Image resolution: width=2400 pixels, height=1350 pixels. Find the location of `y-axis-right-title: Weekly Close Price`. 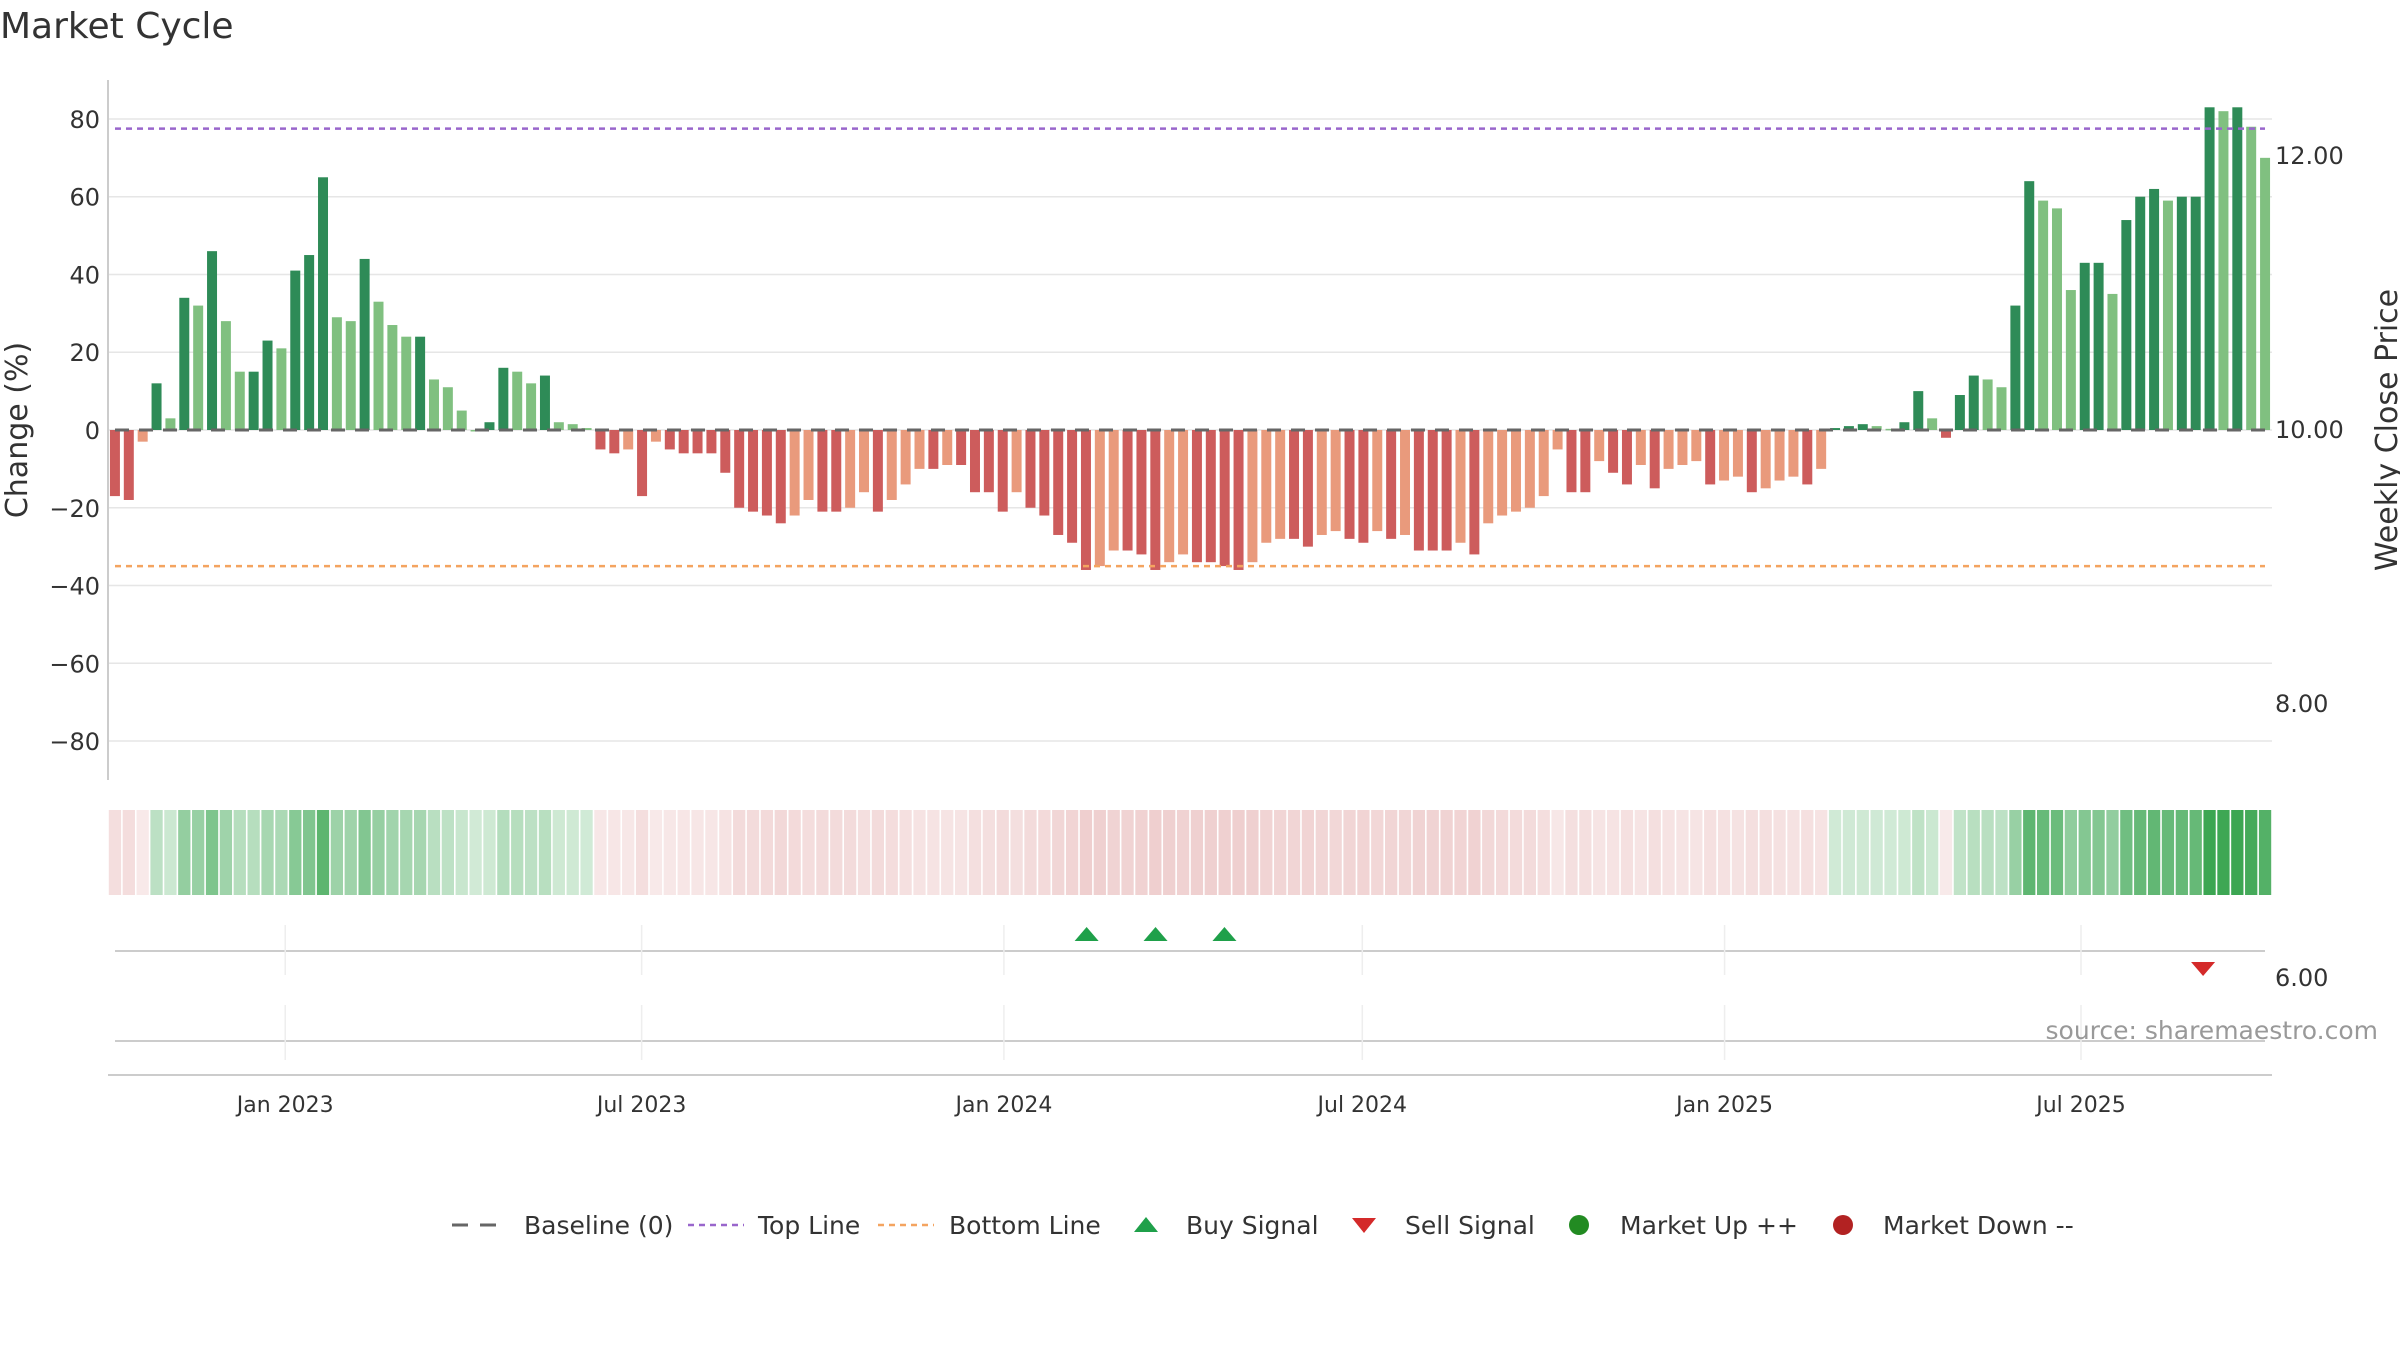

y-axis-right-title: Weekly Close Price is located at coordinates (2385, 430).